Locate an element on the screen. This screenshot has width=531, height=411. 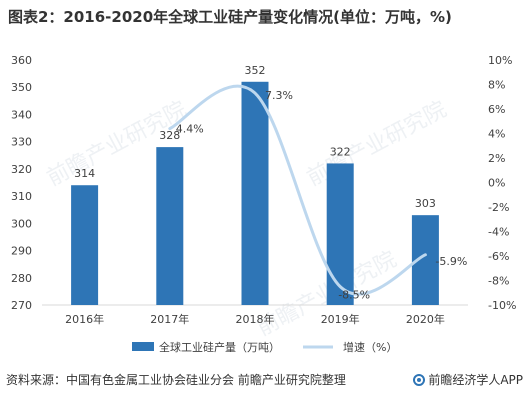
y-right-tick-label: 6% is located at coordinates (496, 109).